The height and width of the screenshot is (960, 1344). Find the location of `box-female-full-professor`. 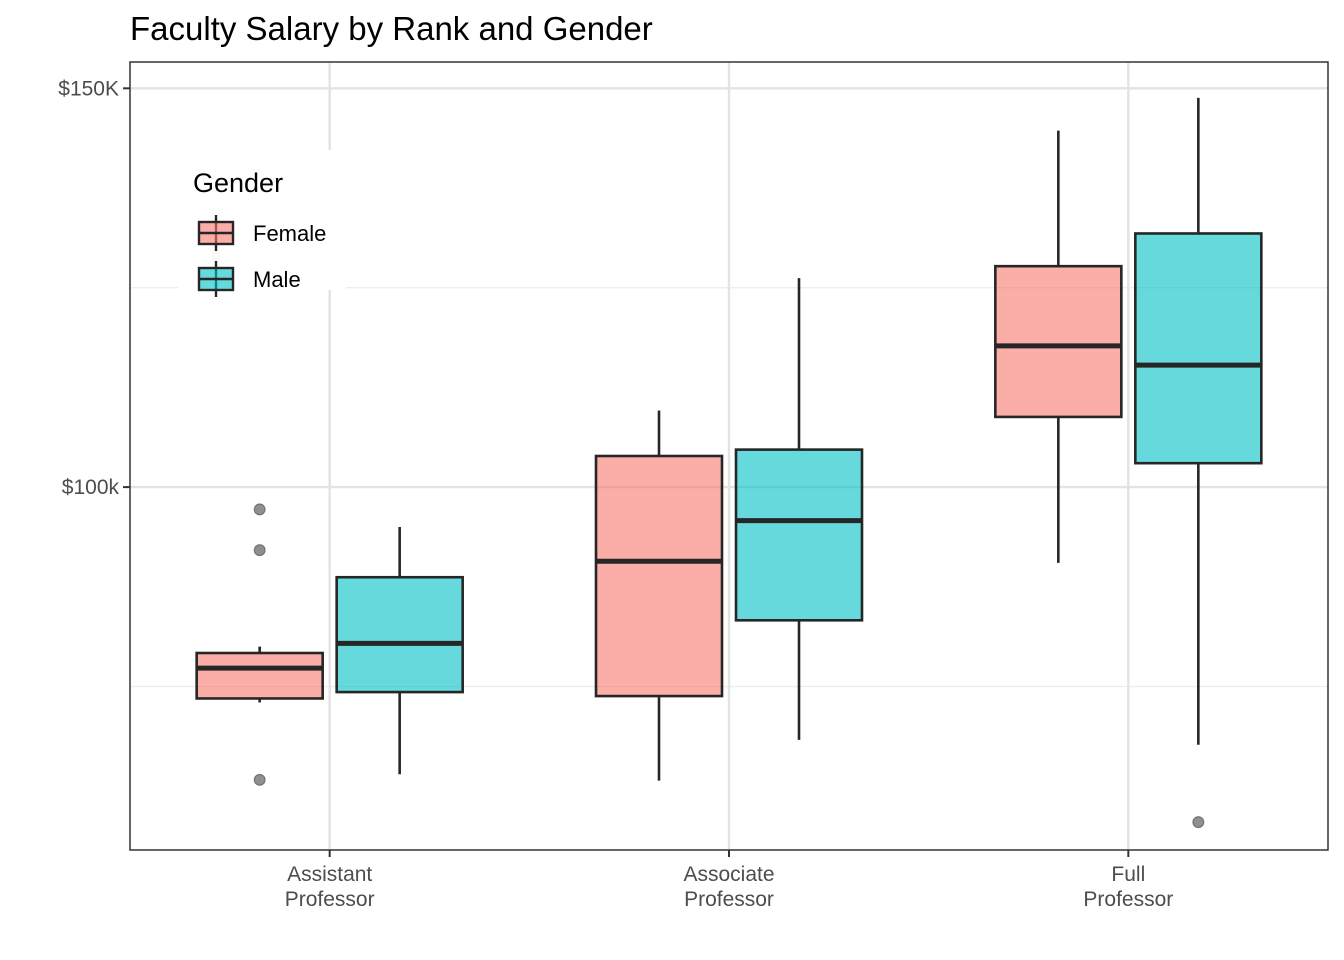

box-female-full-professor is located at coordinates (1058, 341).